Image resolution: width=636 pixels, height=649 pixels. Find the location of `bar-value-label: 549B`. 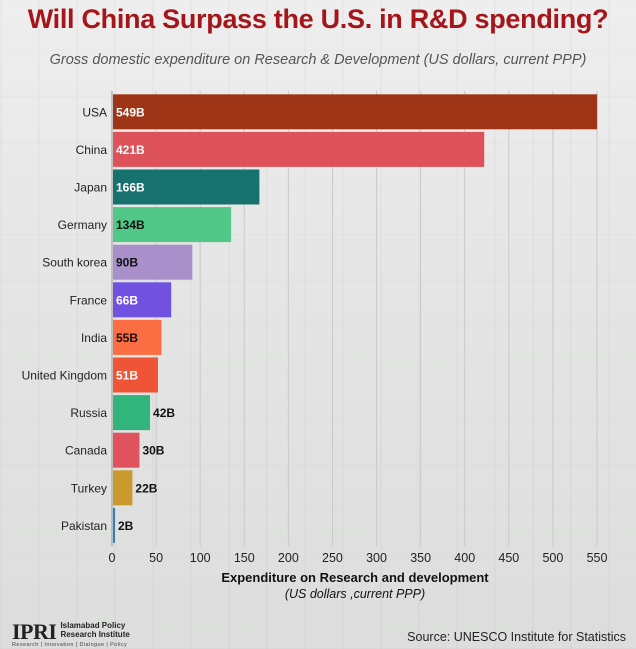

bar-value-label: 549B is located at coordinates (130, 112).